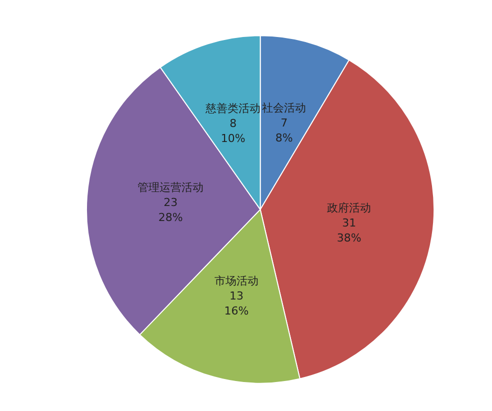 This screenshot has width=492, height=411. What do you see at coordinates (236, 281) in the screenshot?
I see `slice-label: 市场活动` at bounding box center [236, 281].